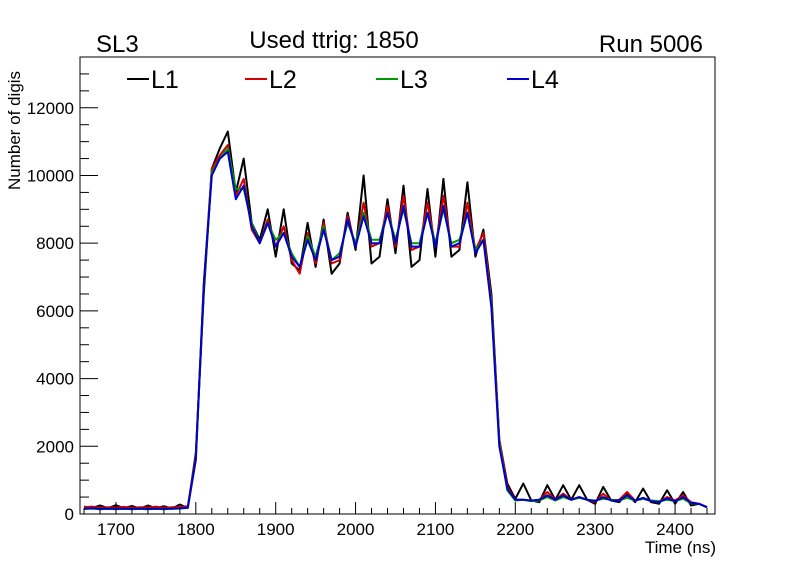  What do you see at coordinates (55, 311) in the screenshot?
I see `y-tick-label: 6000` at bounding box center [55, 311].